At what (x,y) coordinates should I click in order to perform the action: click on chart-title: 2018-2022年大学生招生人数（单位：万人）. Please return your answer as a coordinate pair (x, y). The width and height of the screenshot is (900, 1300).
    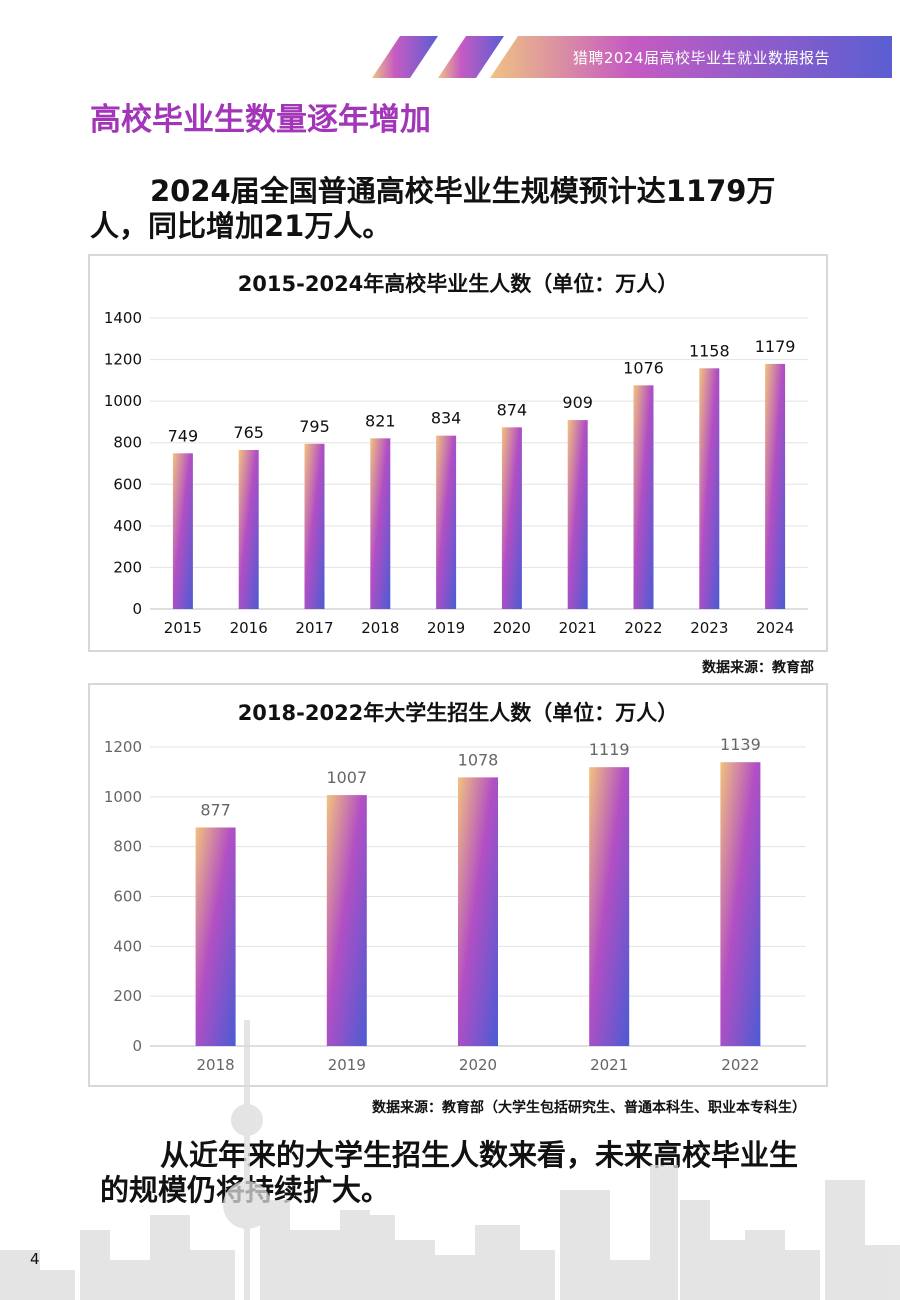
    Looking at the image, I should click on (458, 713).